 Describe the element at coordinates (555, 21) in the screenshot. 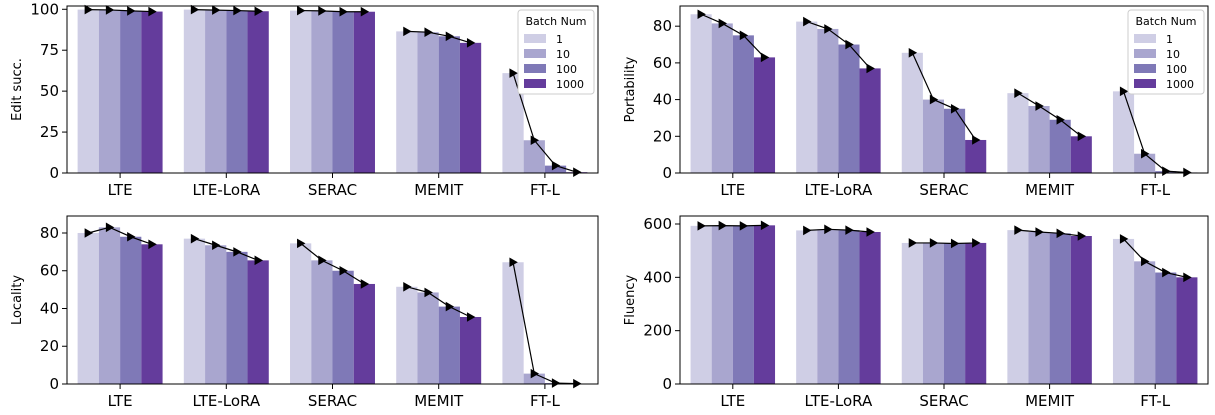

I see `legend-title: Batch Num` at that location.